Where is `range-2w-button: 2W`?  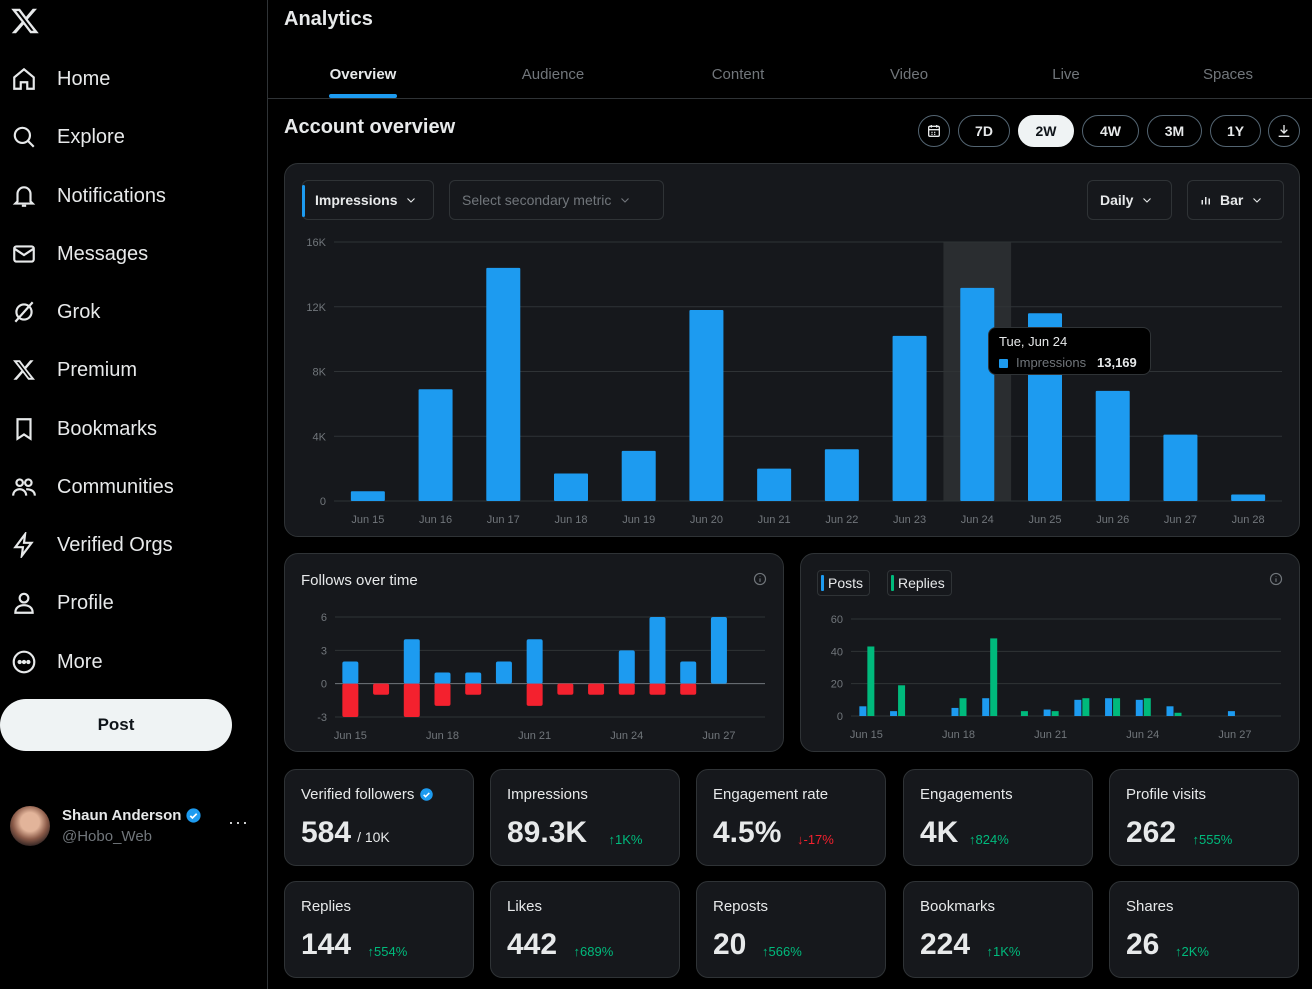 range-2w-button: 2W is located at coordinates (1046, 131).